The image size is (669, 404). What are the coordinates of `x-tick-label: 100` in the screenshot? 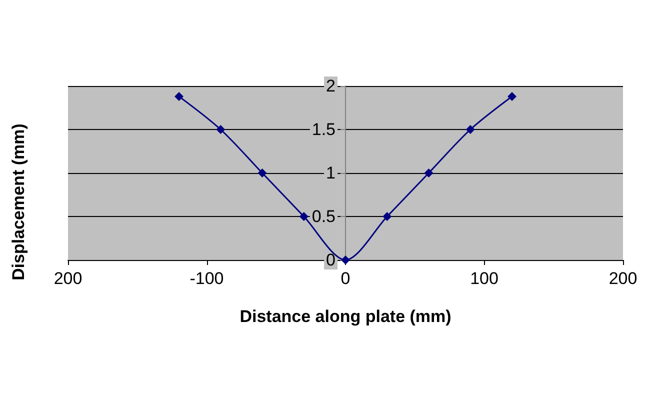 It's located at (484, 278).